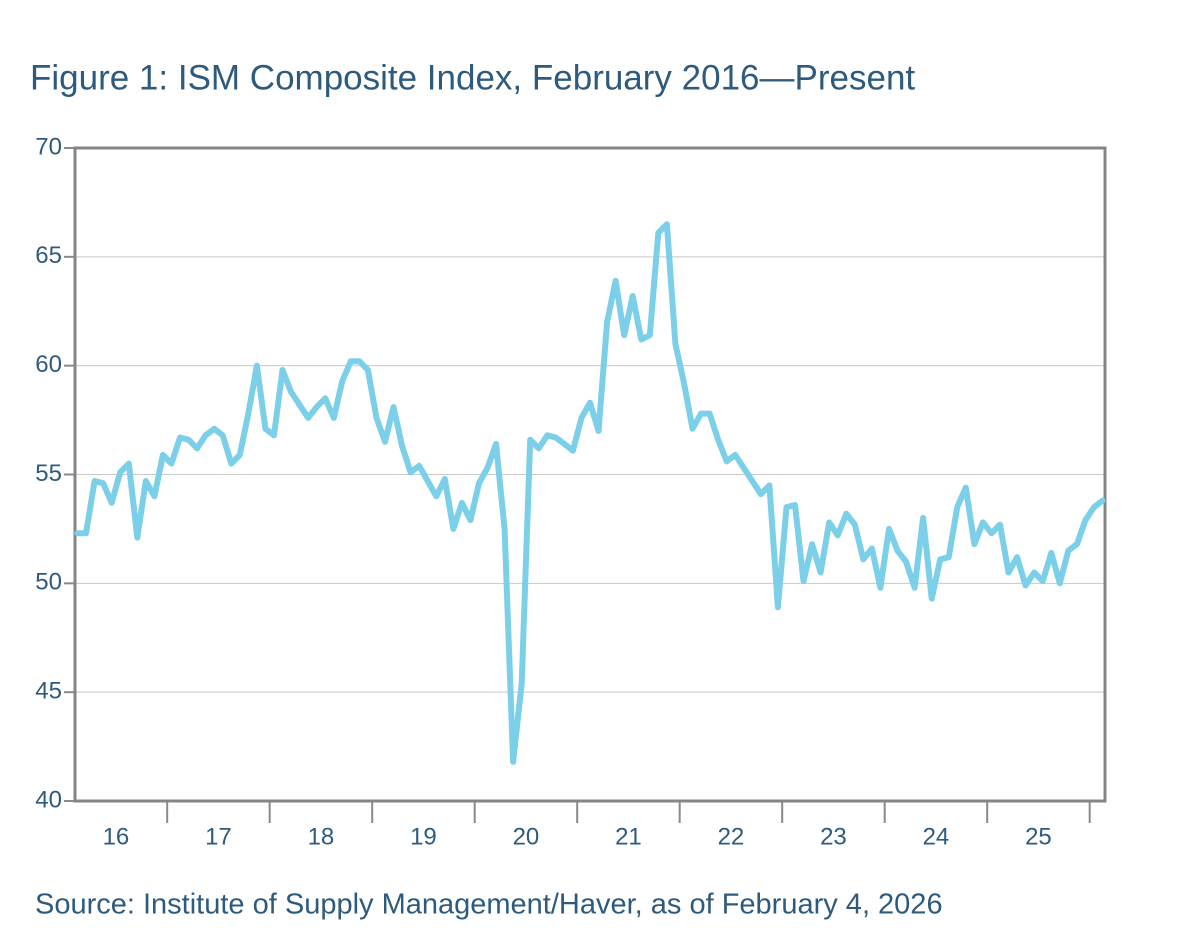 The image size is (1200, 946). I want to click on y-tick-label: 65, so click(48, 255).